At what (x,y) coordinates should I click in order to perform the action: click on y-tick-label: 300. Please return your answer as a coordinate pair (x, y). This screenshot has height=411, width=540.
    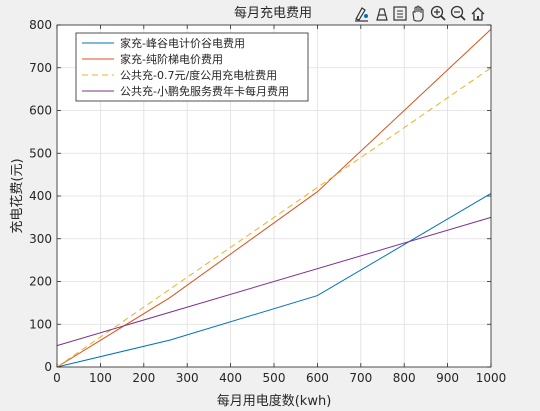
    Looking at the image, I should click on (40, 239).